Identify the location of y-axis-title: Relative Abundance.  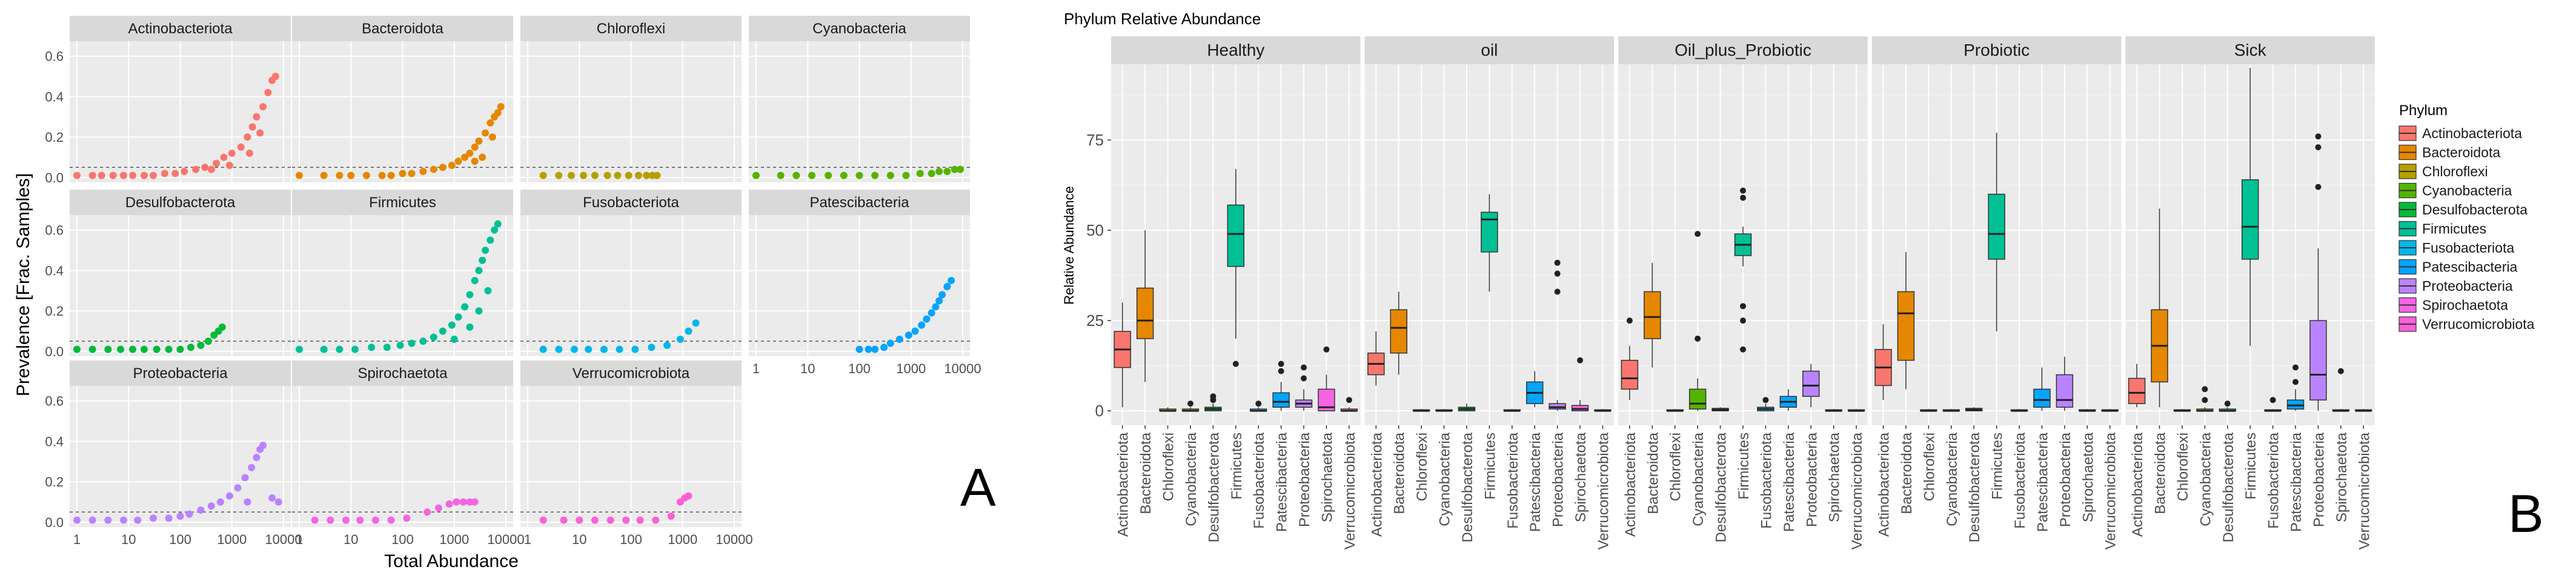
(1069, 245).